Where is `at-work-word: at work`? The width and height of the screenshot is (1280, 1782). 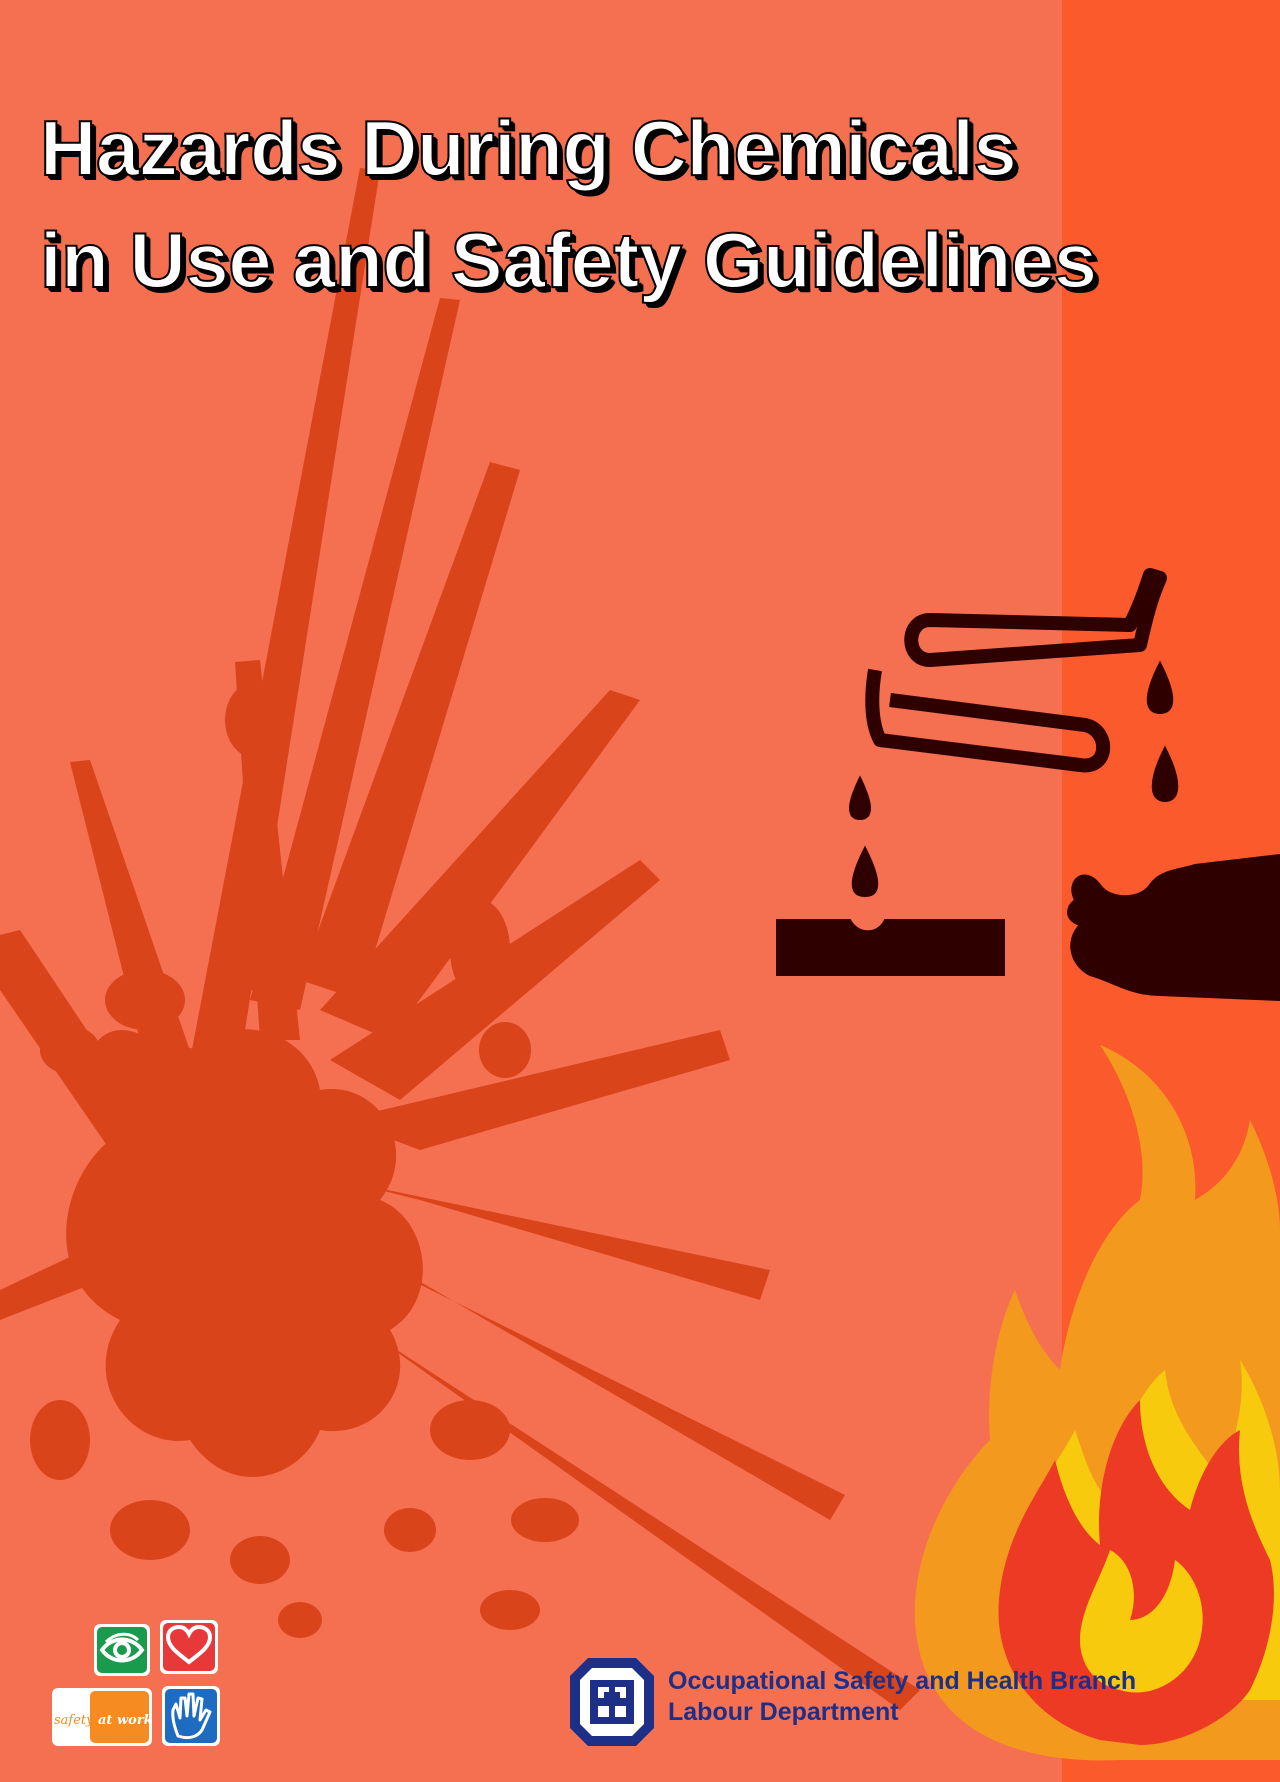 at-work-word: at work is located at coordinates (125, 1720).